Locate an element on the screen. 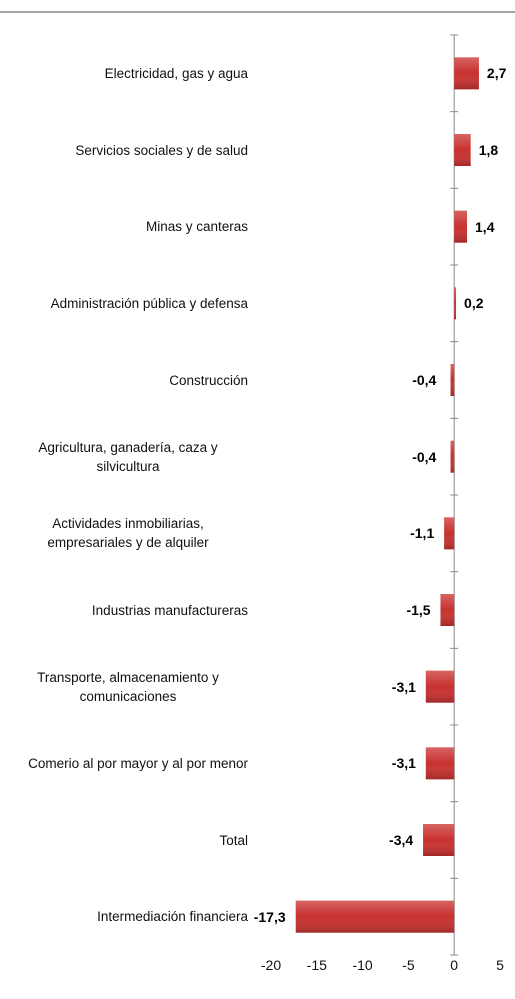 The height and width of the screenshot is (999, 515). category-label: Comerio al por mayor y al por menor is located at coordinates (138, 763).